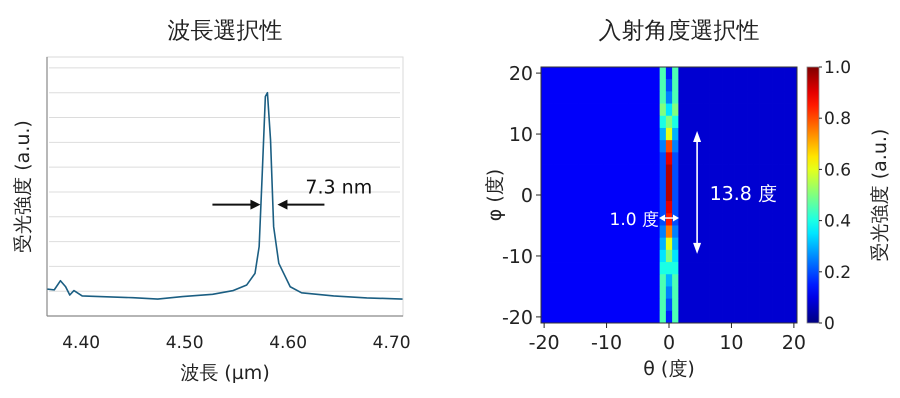 The height and width of the screenshot is (398, 900). I want to click on color-bar-label: 0, so click(829, 324).